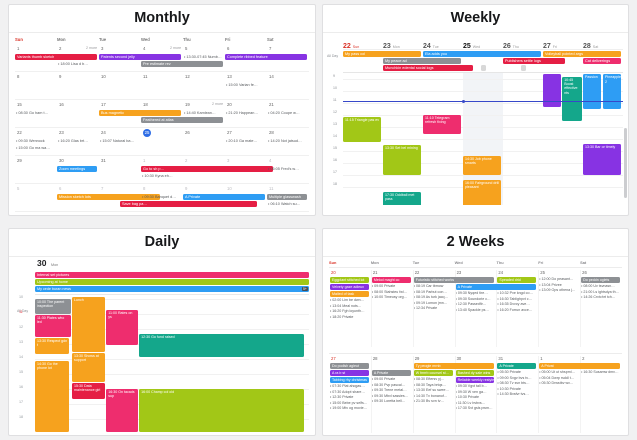 The height and width of the screenshot is (440, 637). What do you see at coordinates (584, 272) in the screenshot?
I see `day-cell: 26` at bounding box center [584, 272].